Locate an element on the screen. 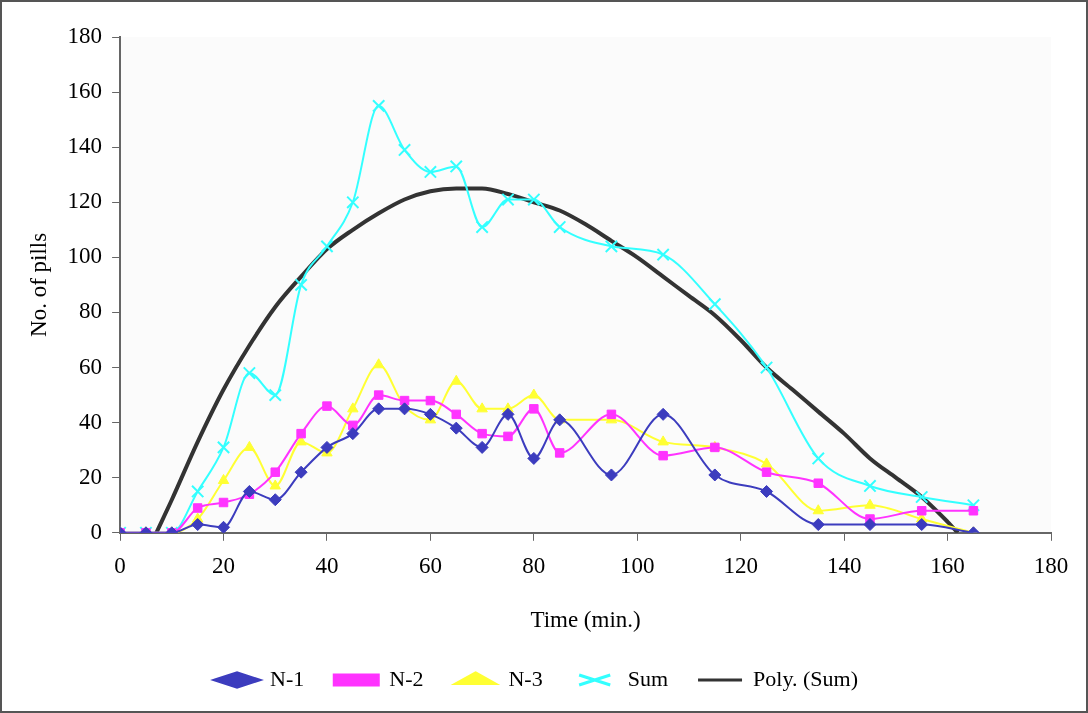 This screenshot has width=1088, height=713. legend-label: Sum is located at coordinates (648, 678).